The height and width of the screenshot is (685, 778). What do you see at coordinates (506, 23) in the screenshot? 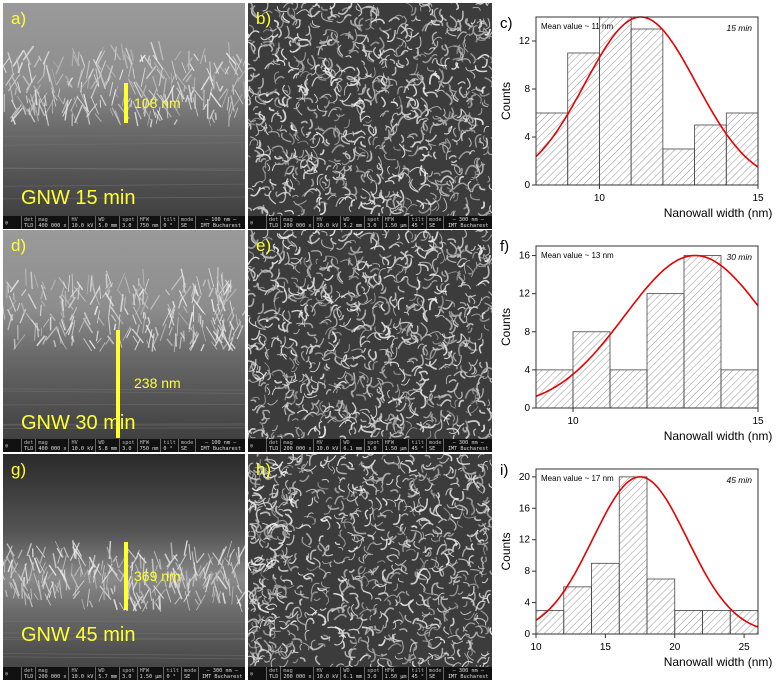
I see `chart-panel-label: c)` at bounding box center [506, 23].